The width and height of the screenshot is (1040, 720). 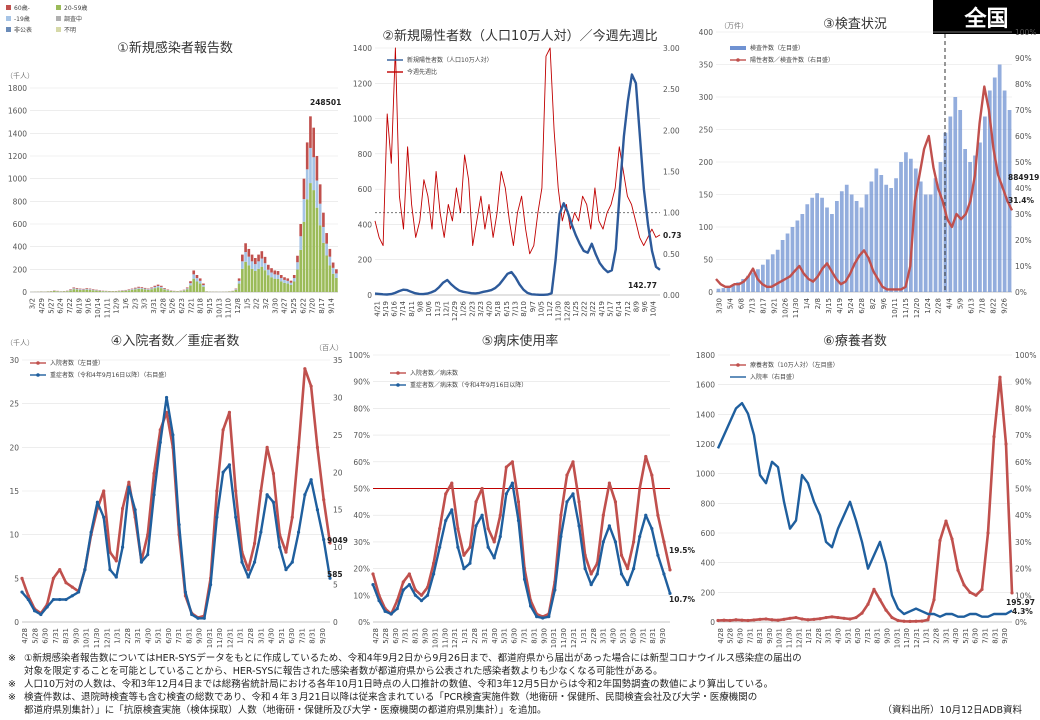 I want to click on x-tick-label: 1/26, so click(x=464, y=308).